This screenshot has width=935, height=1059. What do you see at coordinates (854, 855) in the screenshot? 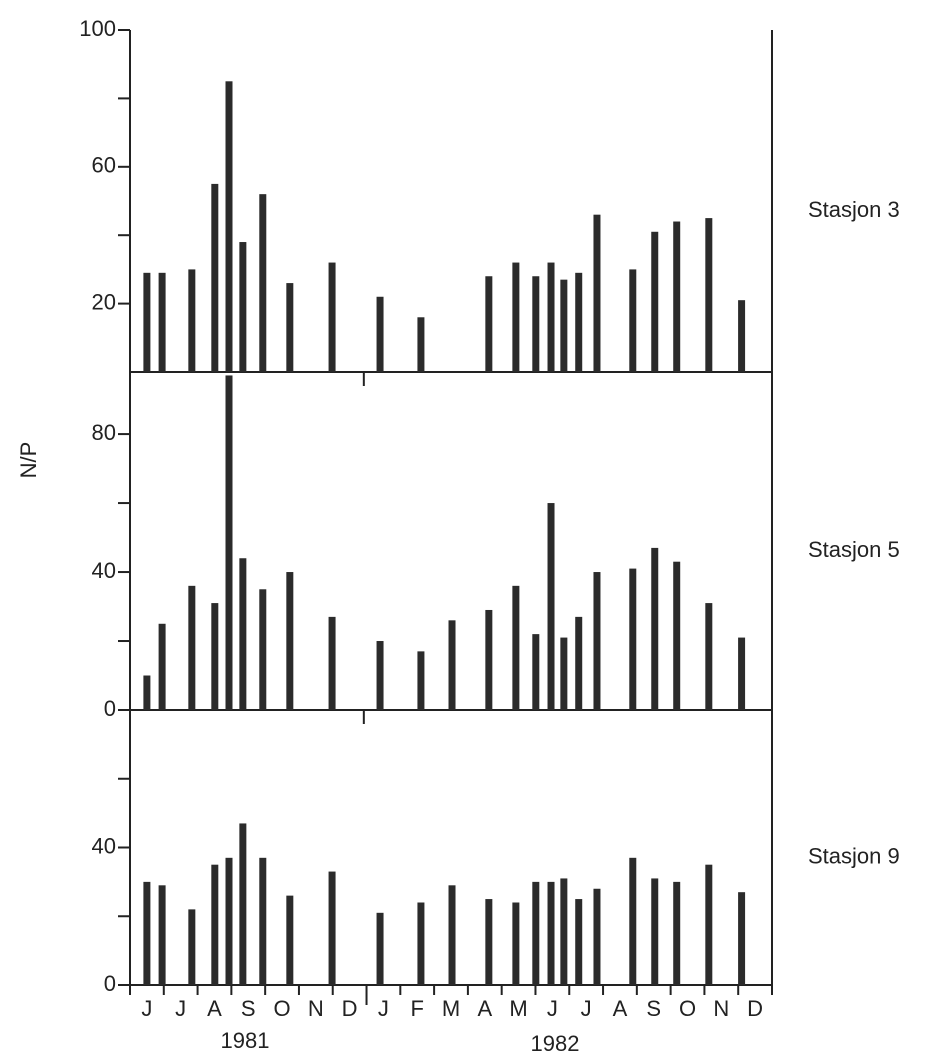
I see `panel-label: Stasjon 9` at bounding box center [854, 855].